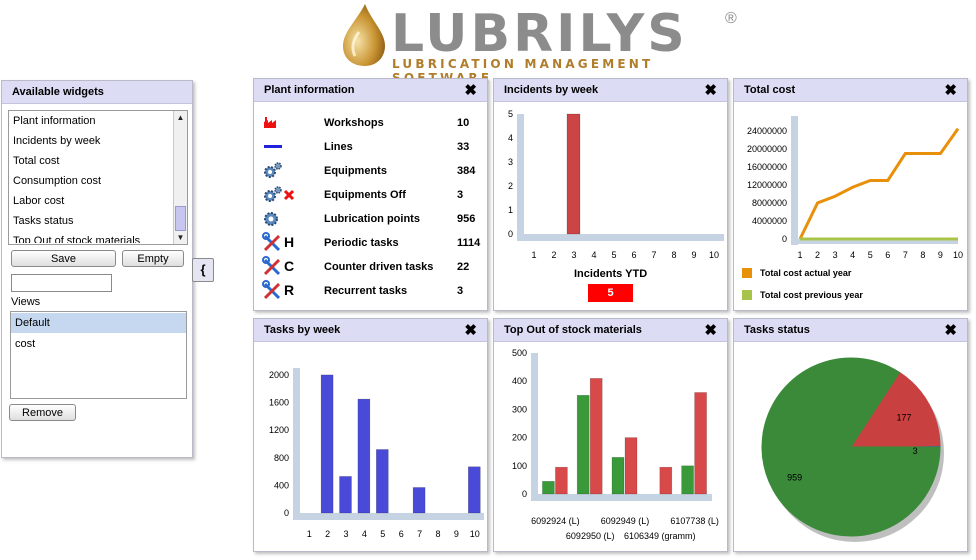 Image resolution: width=976 pixels, height=560 pixels. I want to click on gears-off-icon, so click(279, 194).